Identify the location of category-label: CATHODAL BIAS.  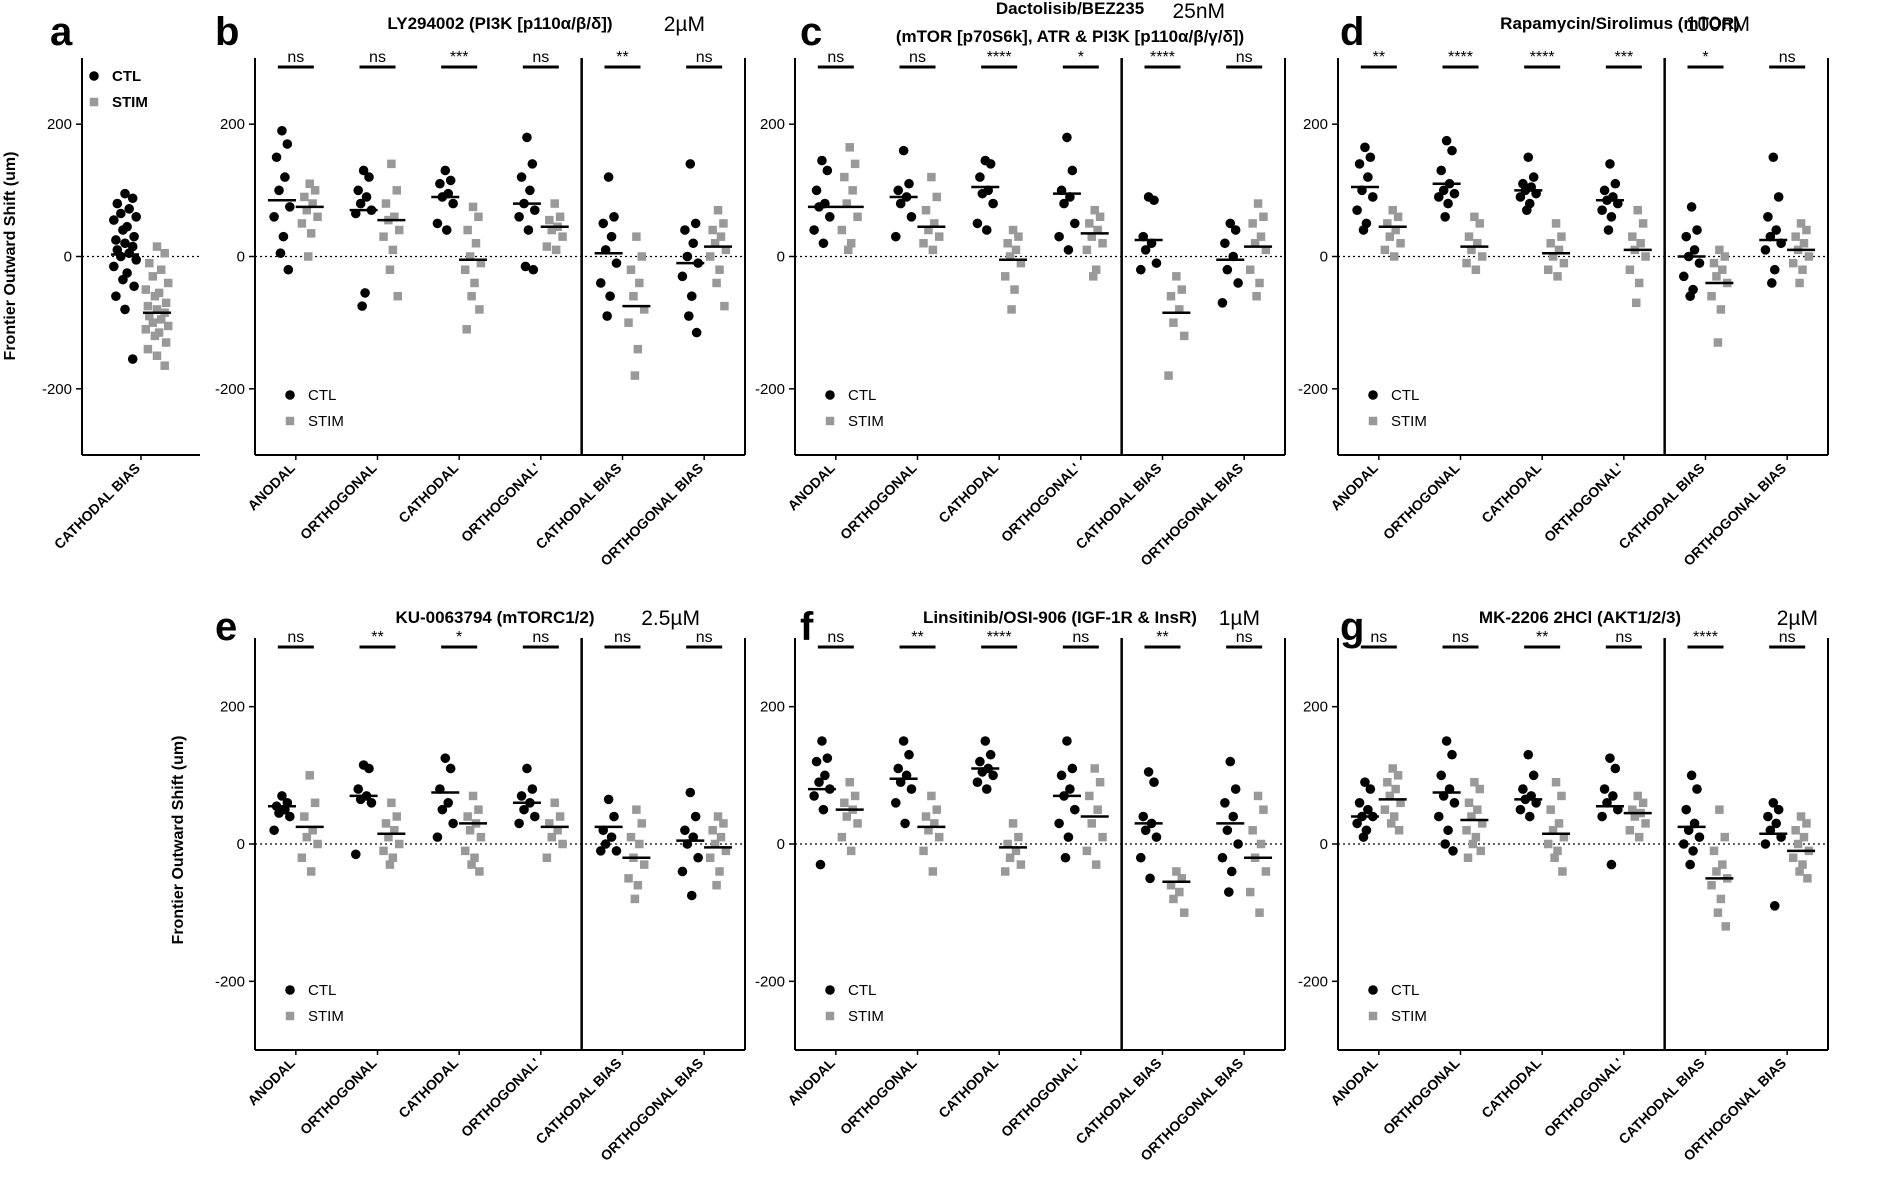
(1118, 1101).